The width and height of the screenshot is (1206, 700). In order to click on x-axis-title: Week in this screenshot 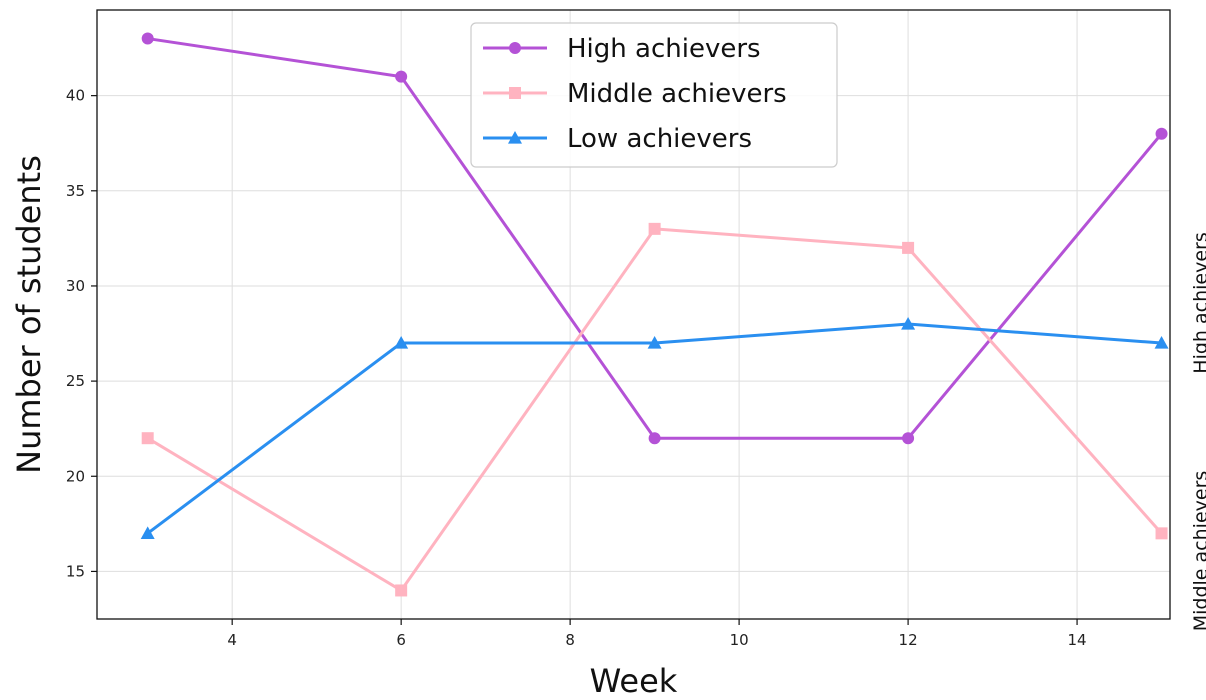, I will do `click(634, 681)`.